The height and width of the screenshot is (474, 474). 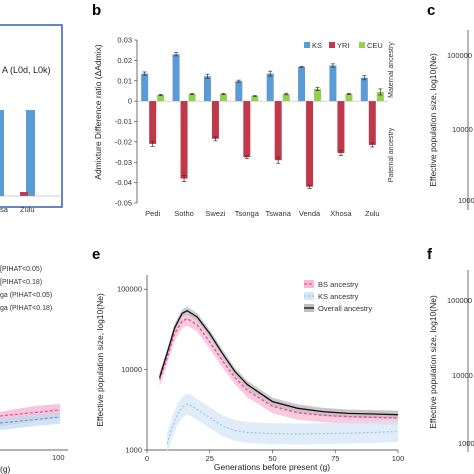 I want to click on panel-e-xtick-label: 0, so click(x=147, y=458).